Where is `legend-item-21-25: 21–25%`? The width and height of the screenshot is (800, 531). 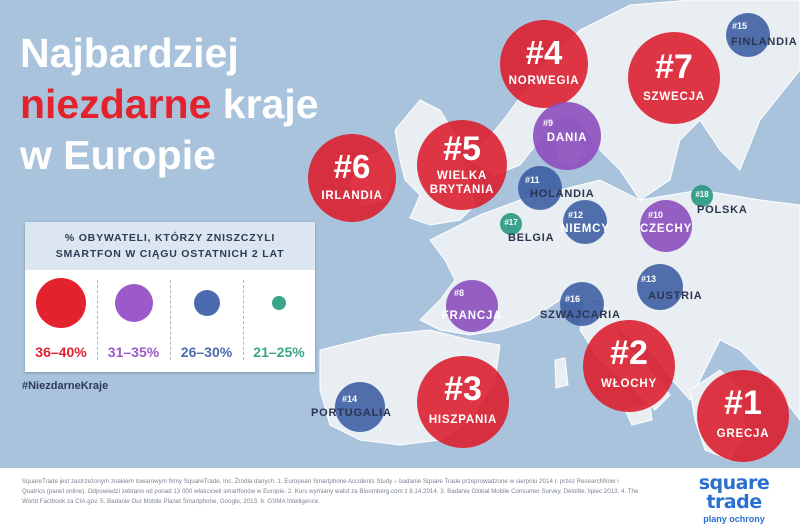
legend-item-21-25: 21–25% is located at coordinates (279, 321).